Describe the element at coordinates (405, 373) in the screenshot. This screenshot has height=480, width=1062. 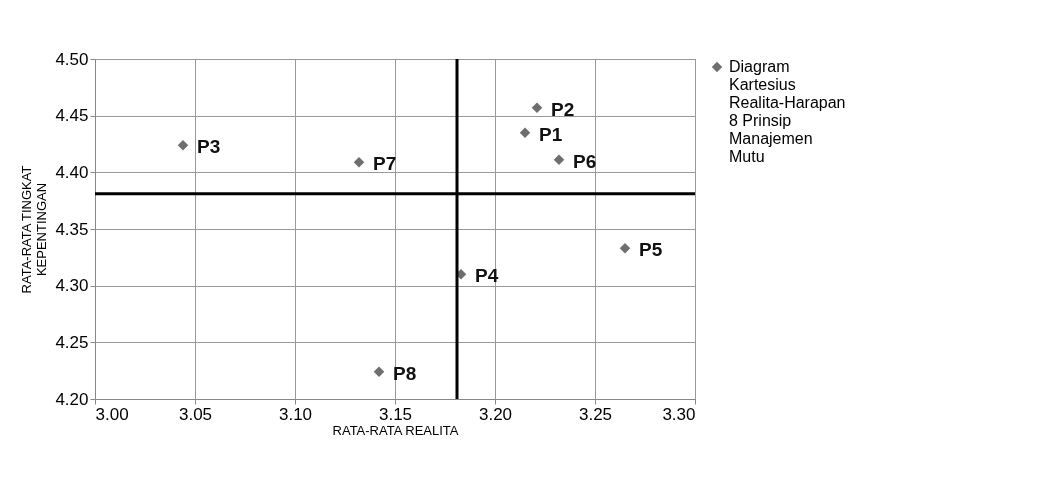
I see `annotation: P8` at that location.